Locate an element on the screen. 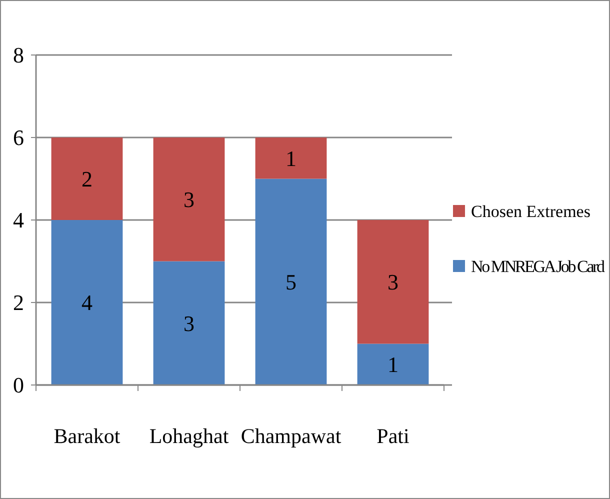 This screenshot has width=610, height=499. data-label: 5 is located at coordinates (291, 282).